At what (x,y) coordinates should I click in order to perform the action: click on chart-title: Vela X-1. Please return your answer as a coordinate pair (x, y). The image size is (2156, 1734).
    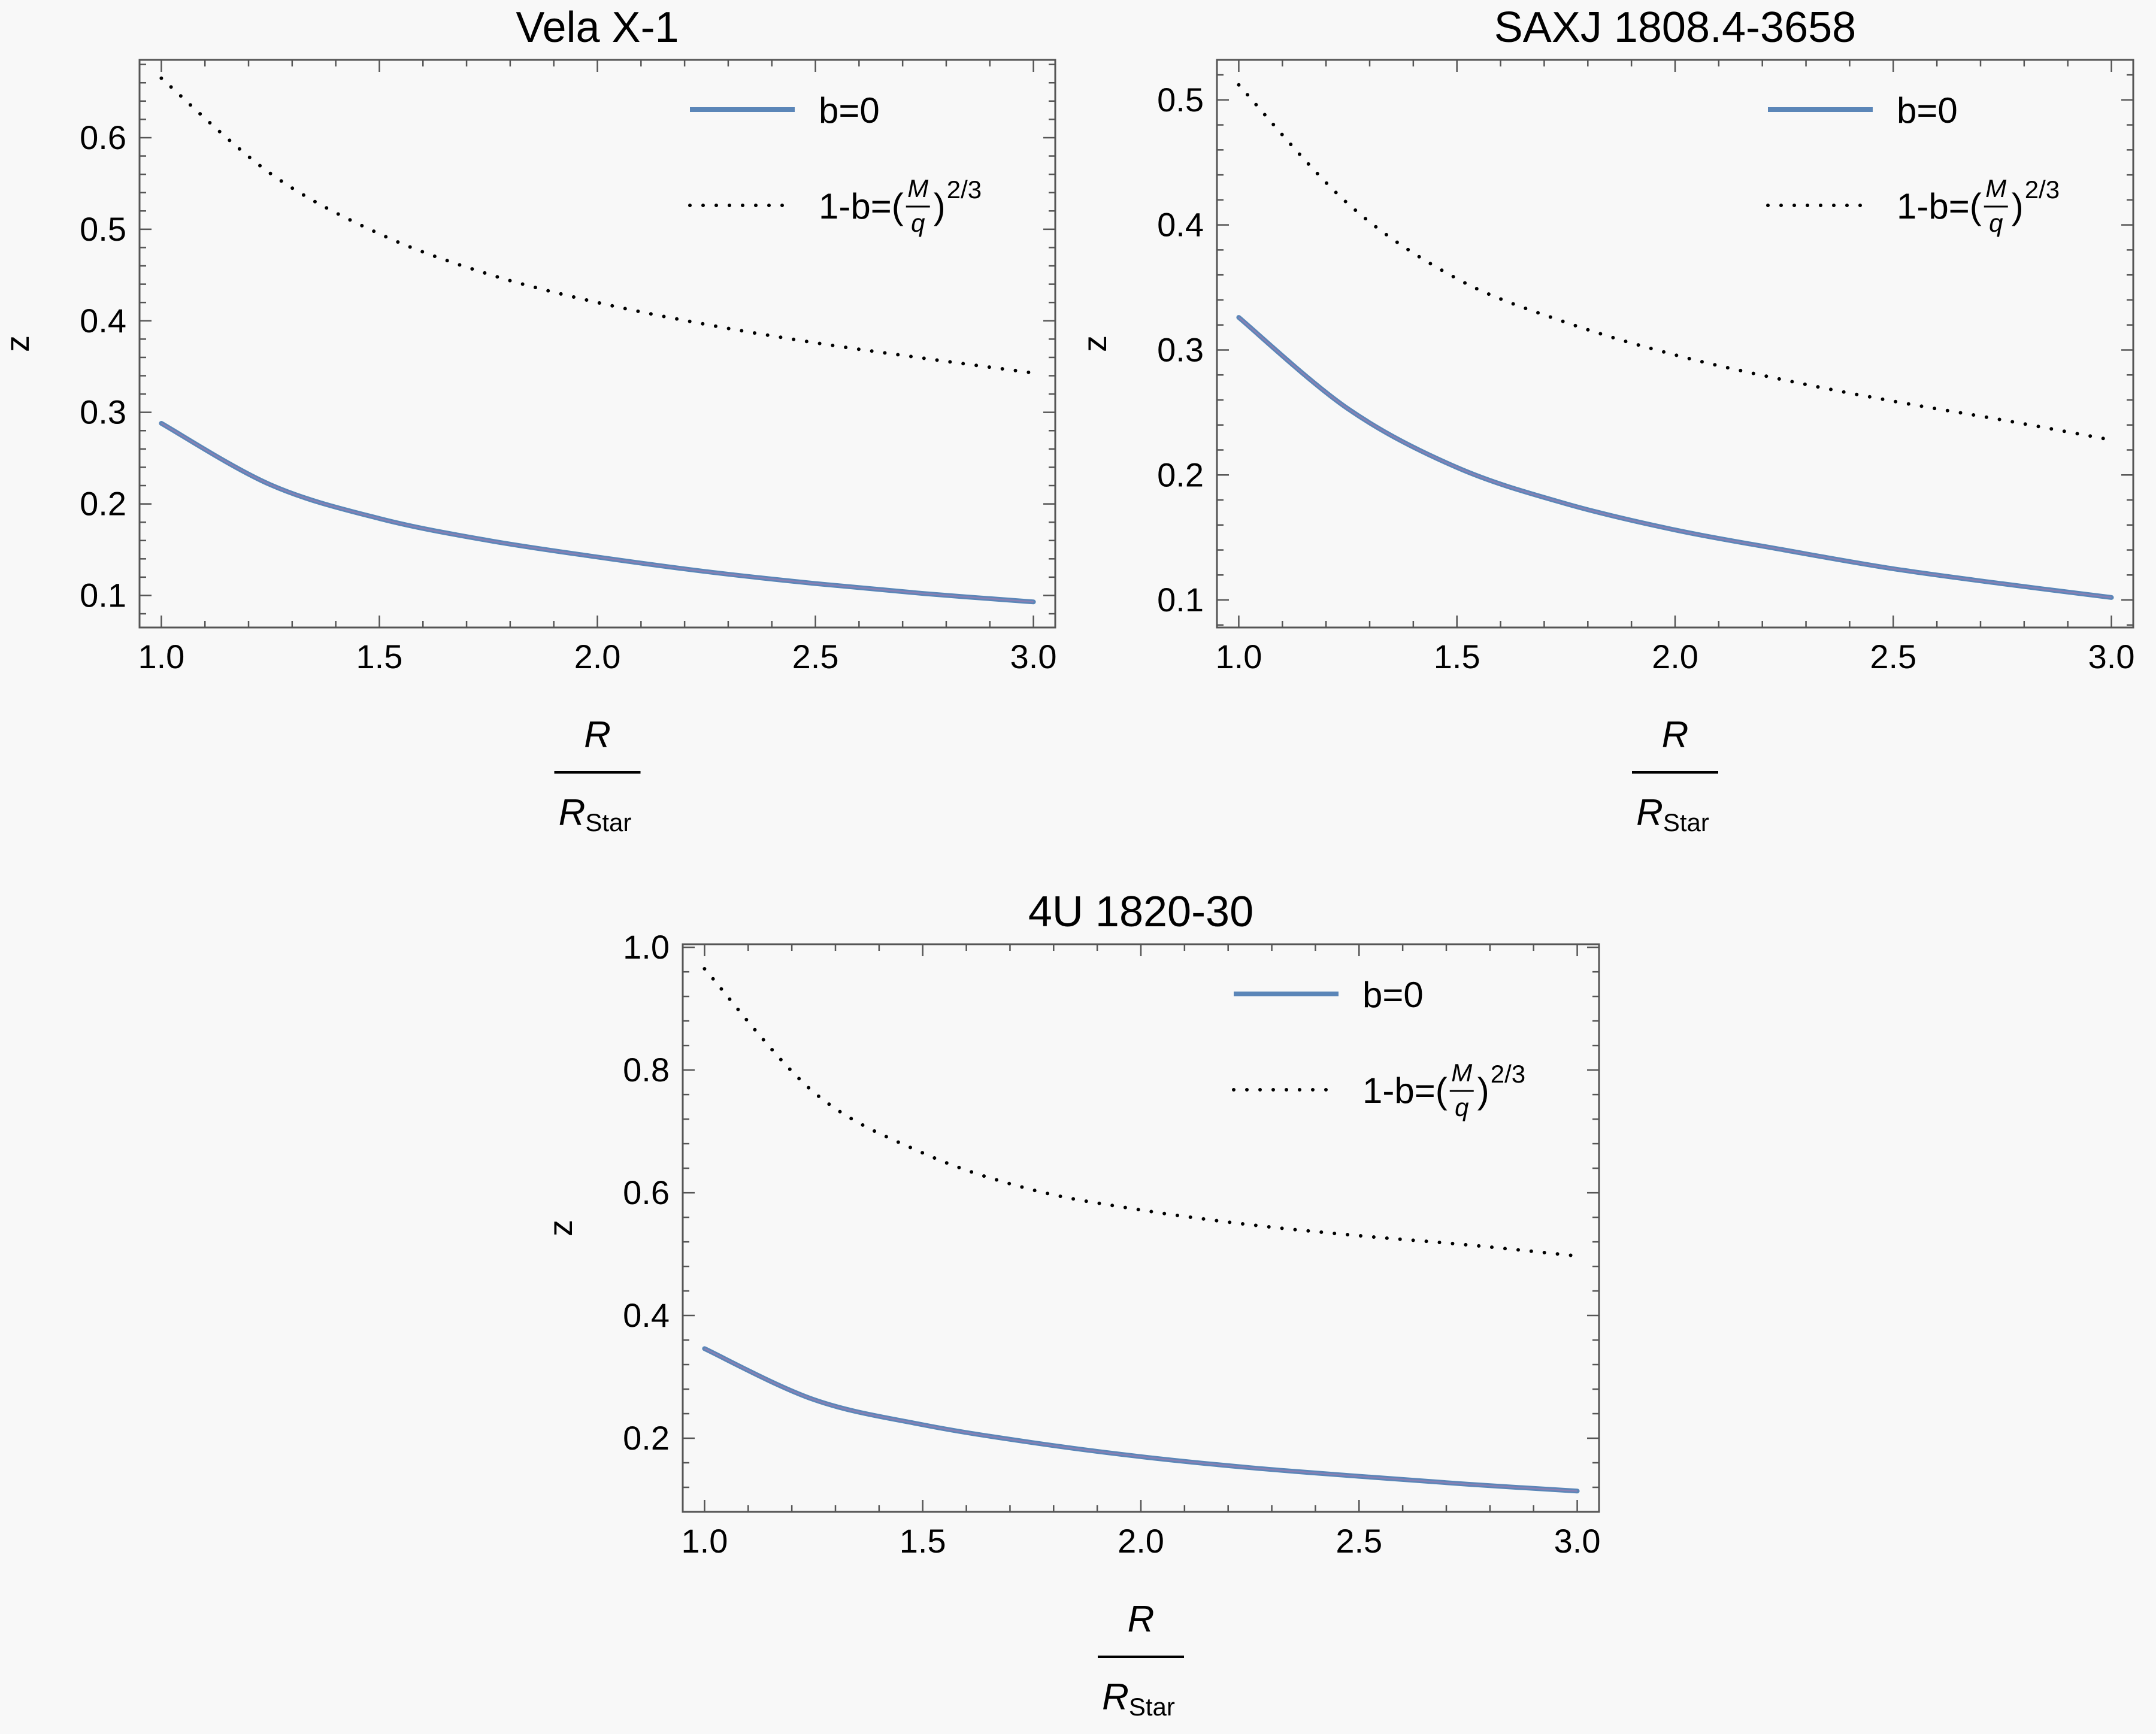
    Looking at the image, I should click on (597, 27).